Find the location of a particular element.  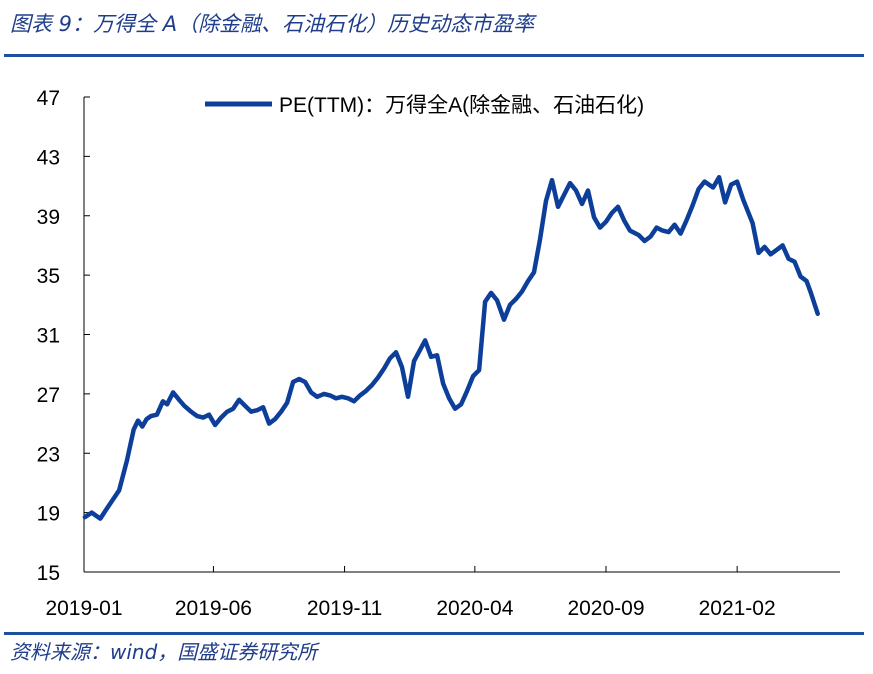

y-tick-label: 15 is located at coordinates (48, 573).